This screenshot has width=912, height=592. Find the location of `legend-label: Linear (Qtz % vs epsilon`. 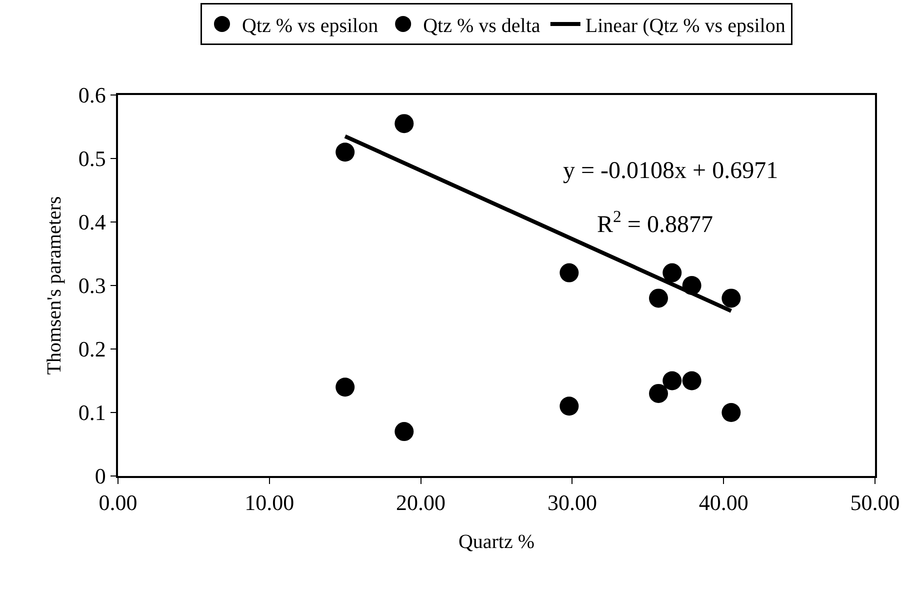

legend-label: Linear (Qtz % vs epsilon is located at coordinates (685, 25).